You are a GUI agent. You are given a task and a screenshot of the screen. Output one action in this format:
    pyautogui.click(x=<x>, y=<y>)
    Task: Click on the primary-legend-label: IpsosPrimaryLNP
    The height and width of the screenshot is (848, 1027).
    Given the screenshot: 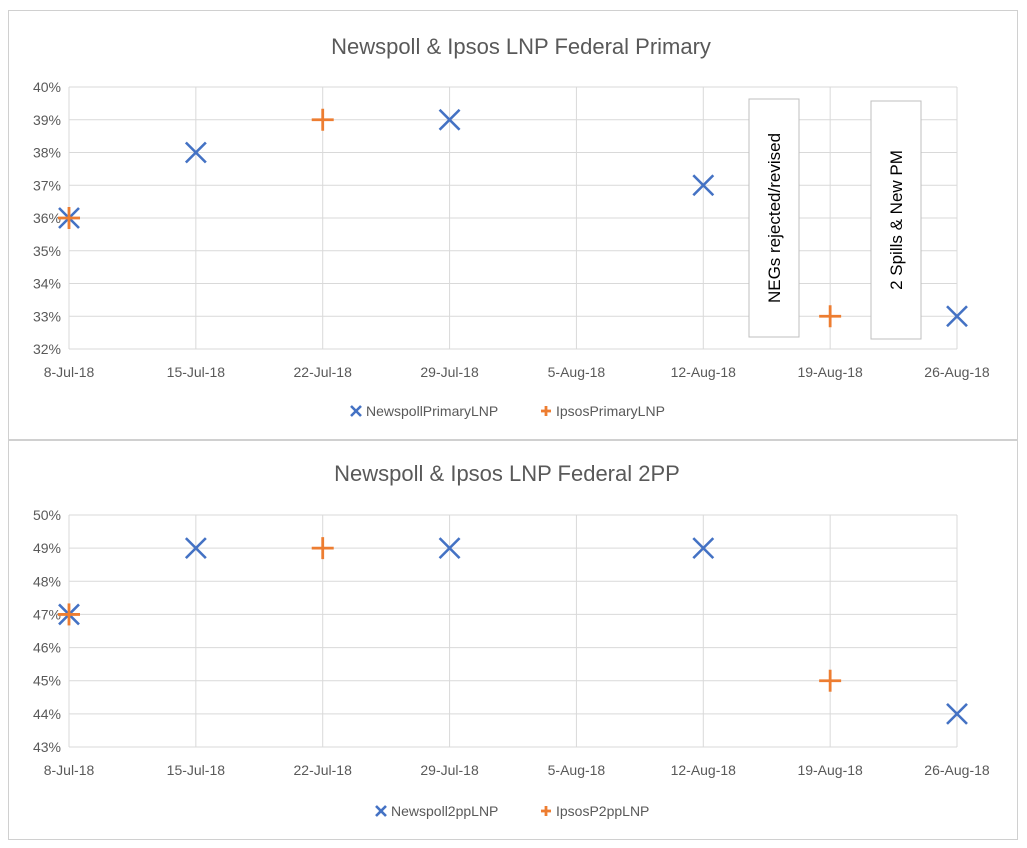 What is the action you would take?
    pyautogui.click(x=610, y=411)
    